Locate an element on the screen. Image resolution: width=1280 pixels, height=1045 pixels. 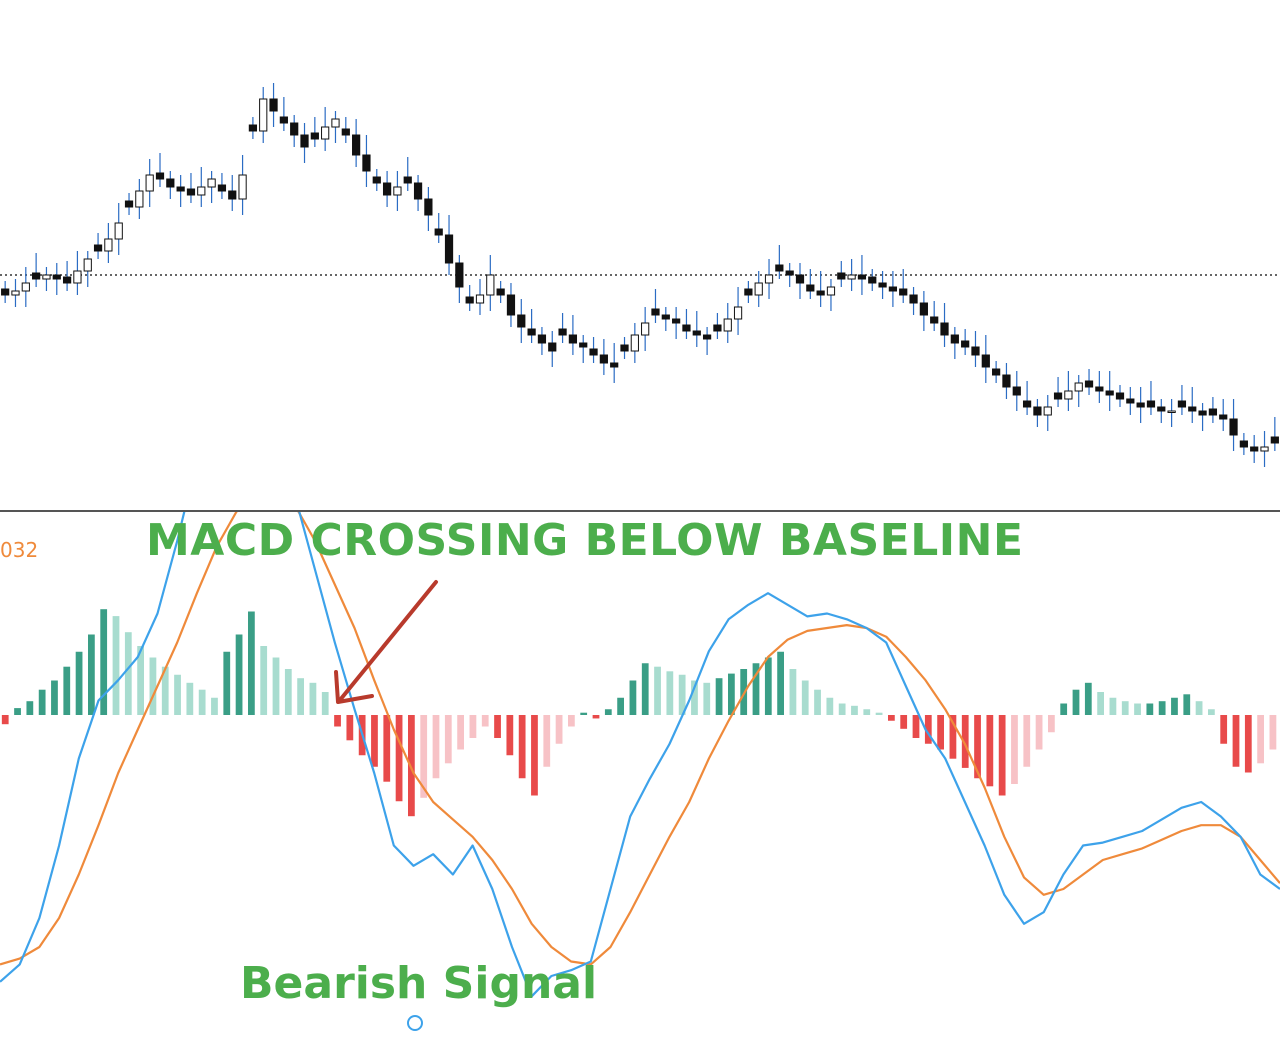
annotation-title: MACD CROSSING BELOW BASELINE is located at coordinates (585, 540).